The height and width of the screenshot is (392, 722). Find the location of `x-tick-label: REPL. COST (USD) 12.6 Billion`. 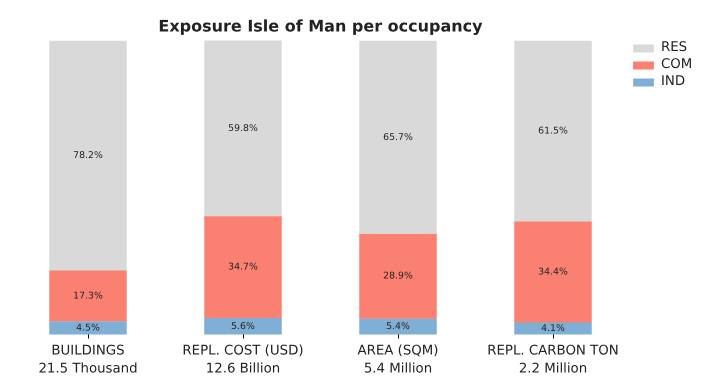

x-tick-label: REPL. COST (USD) 12.6 Billion is located at coordinates (243, 360).